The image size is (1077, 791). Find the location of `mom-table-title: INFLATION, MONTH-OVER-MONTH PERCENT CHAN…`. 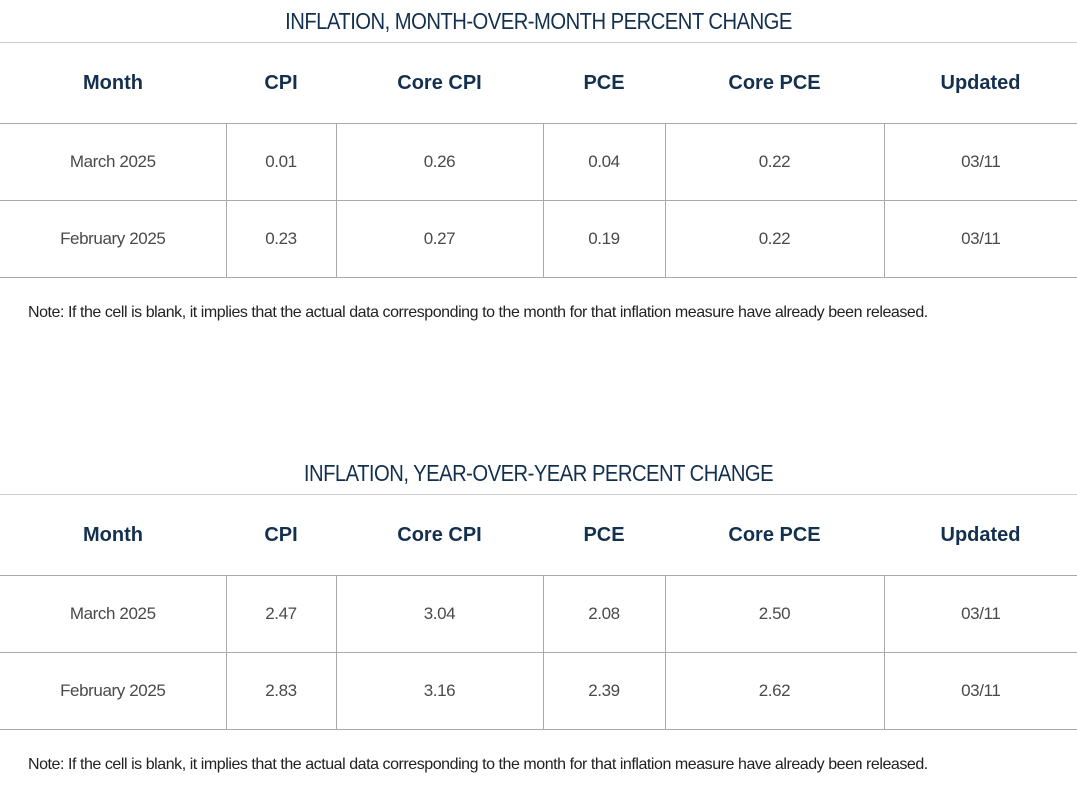

mom-table-title: INFLATION, MONTH-OVER-MONTH PERCENT CHAN… is located at coordinates (538, 21).